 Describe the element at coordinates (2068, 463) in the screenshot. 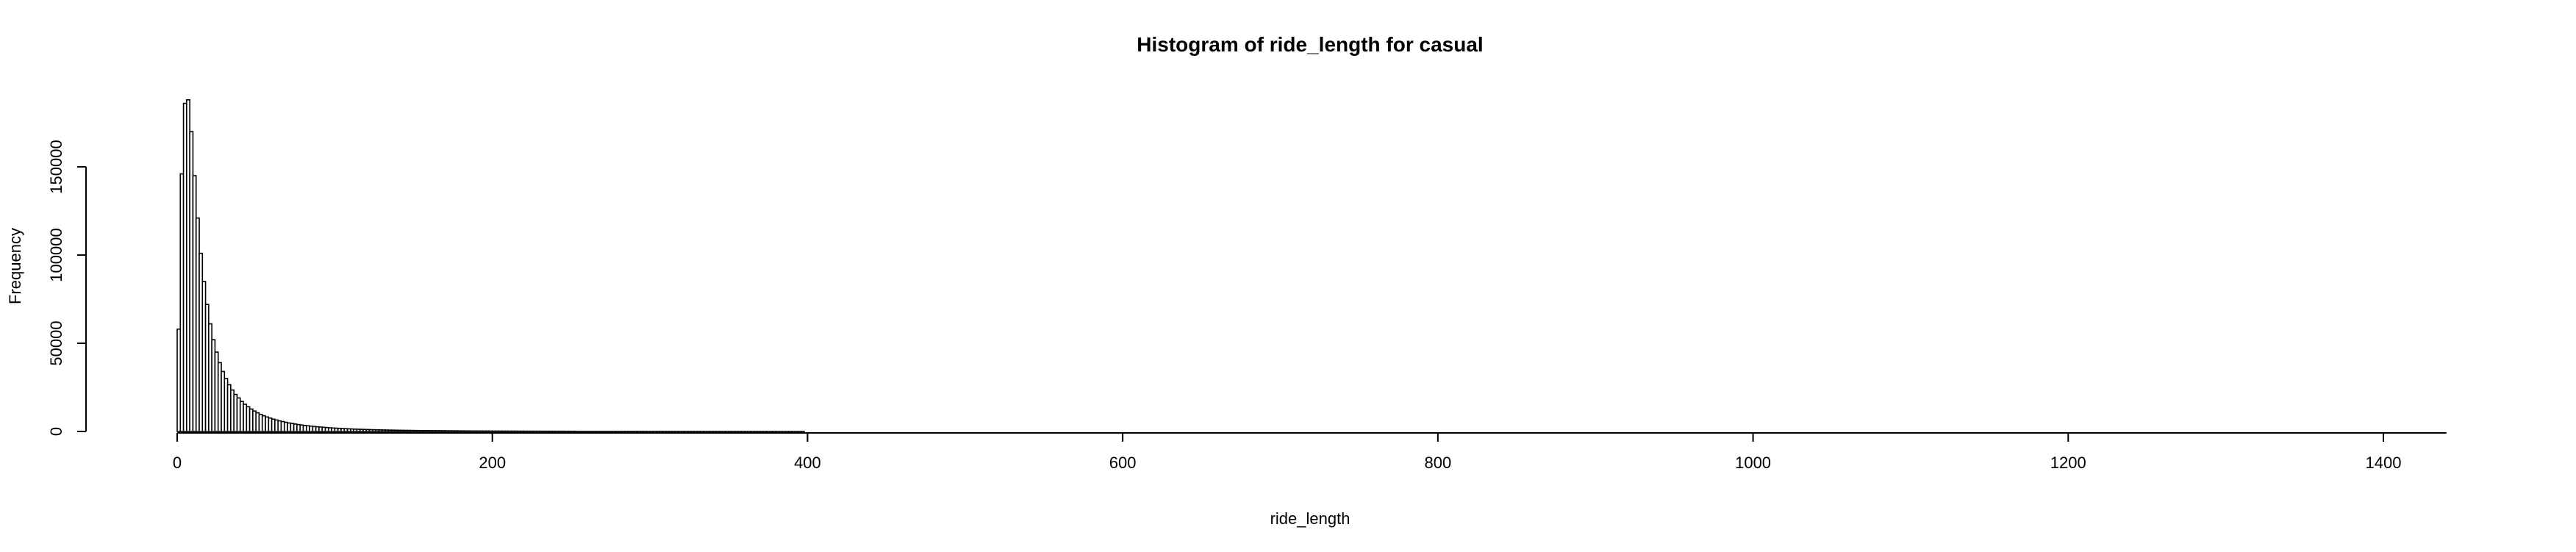

I see `x-tick-label: 1200` at that location.